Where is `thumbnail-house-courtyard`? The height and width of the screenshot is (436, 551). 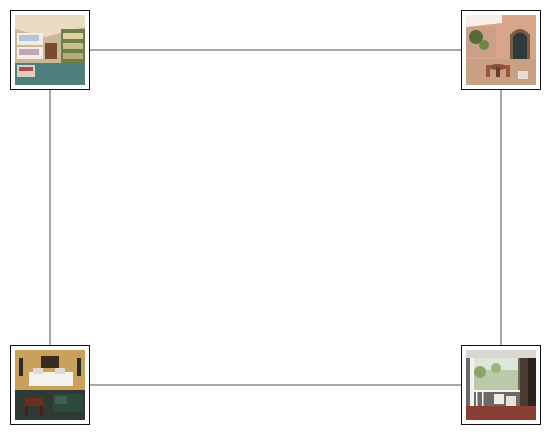
thumbnail-house-courtyard is located at coordinates (501, 50).